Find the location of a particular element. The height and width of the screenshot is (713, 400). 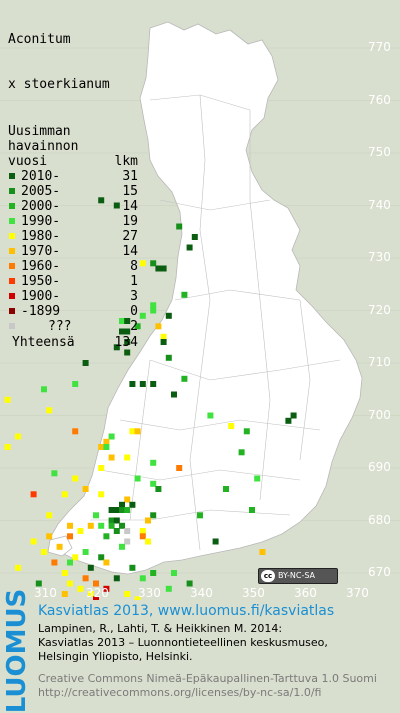

legend-row: 2000- 14 is located at coordinates (73, 206).